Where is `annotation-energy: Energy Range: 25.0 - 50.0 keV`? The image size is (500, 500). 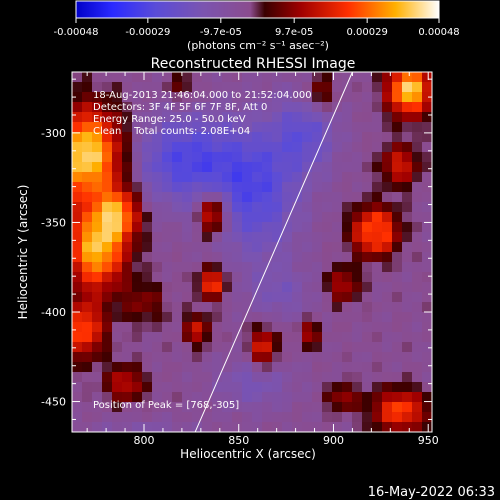
annotation-energy: Energy Range: 25.0 - 50.0 keV is located at coordinates (169, 119).